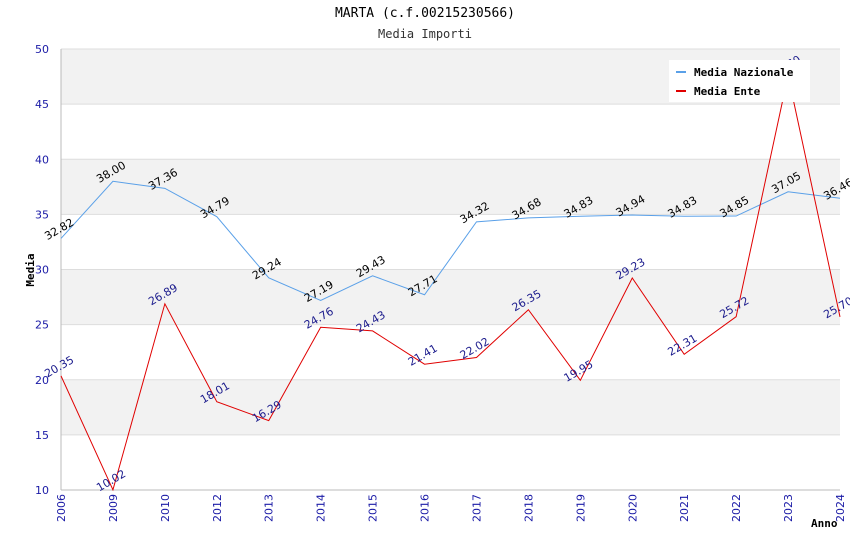  Describe the element at coordinates (42, 380) in the screenshot. I see `y-tick-label: 20` at that location.